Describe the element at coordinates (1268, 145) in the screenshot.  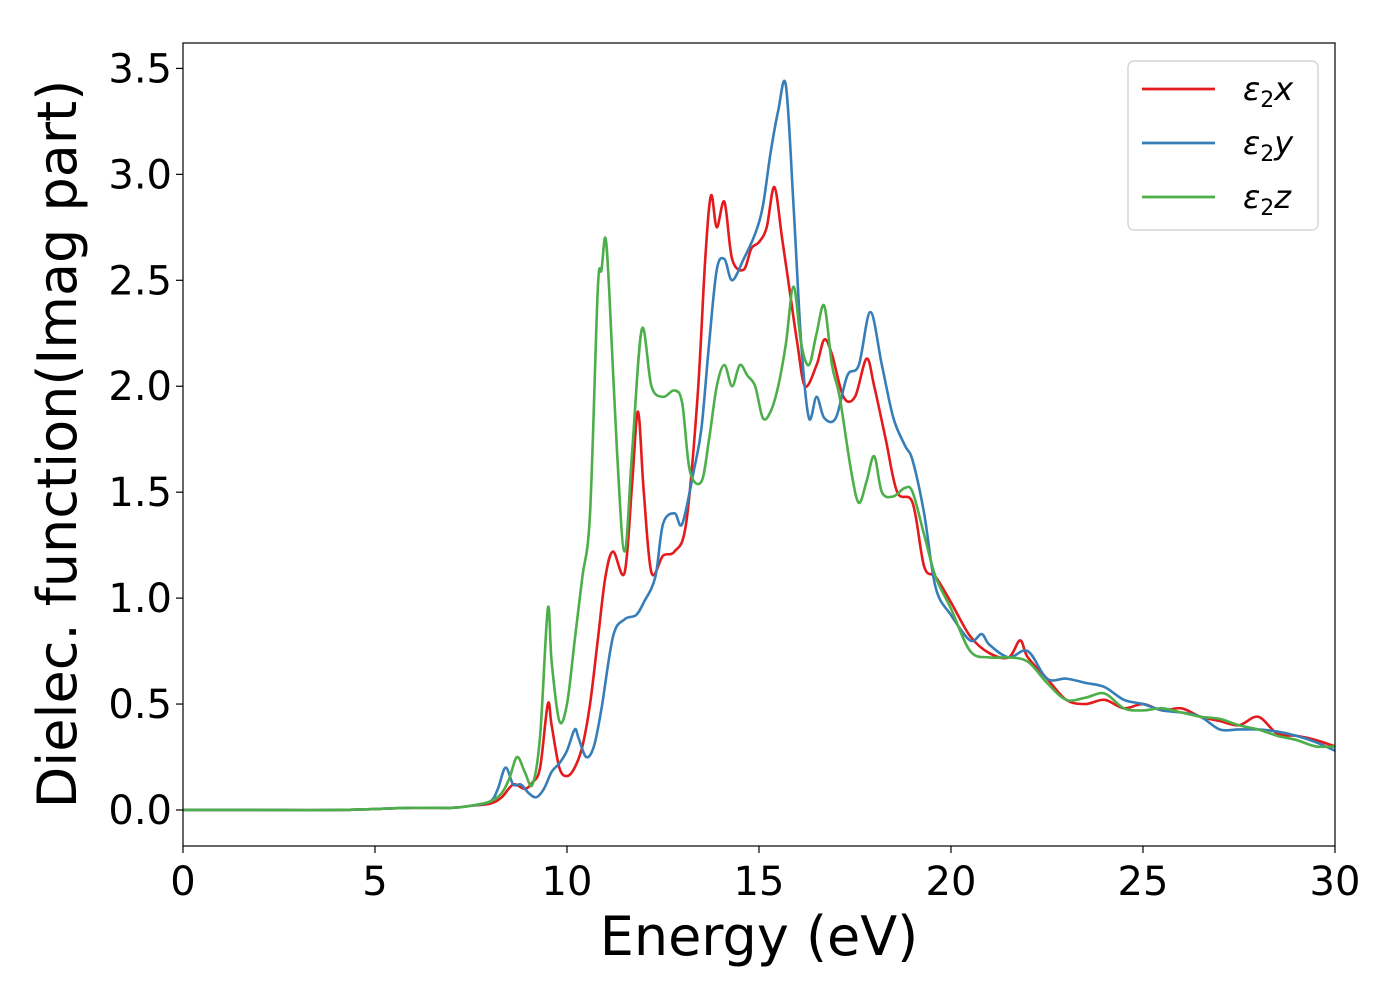
I see `legend-label-y: ε2y` at that location.